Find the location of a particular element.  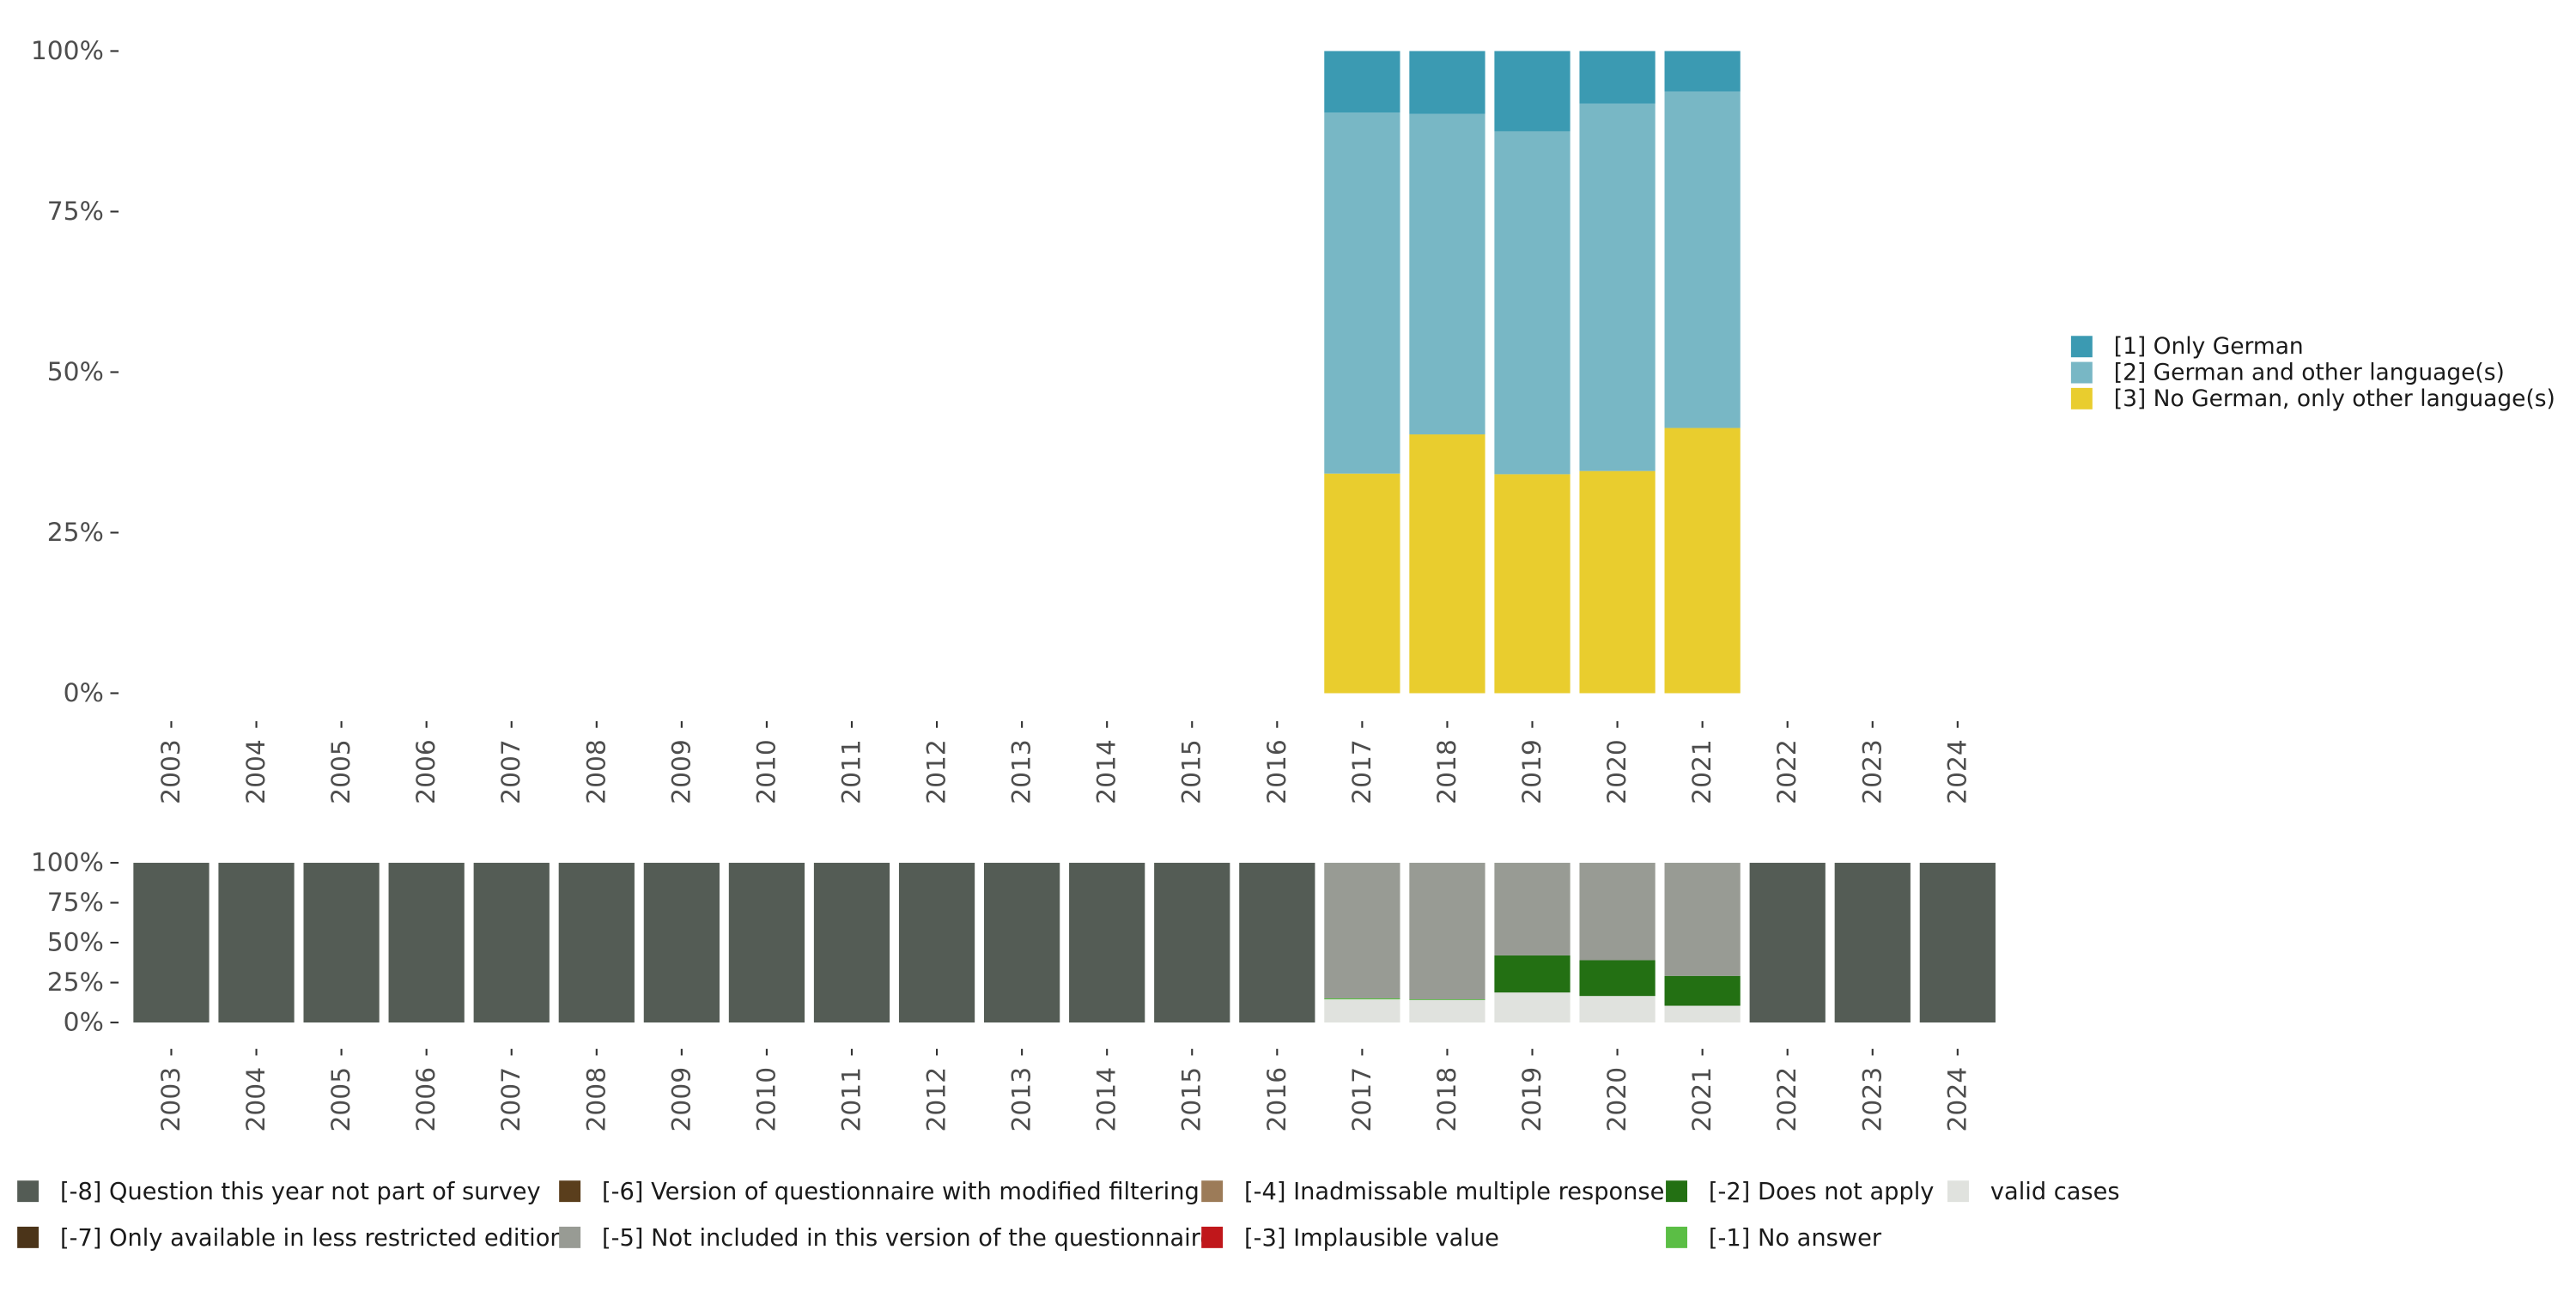

x-tick-label: 2020 is located at coordinates (1617, 1099).